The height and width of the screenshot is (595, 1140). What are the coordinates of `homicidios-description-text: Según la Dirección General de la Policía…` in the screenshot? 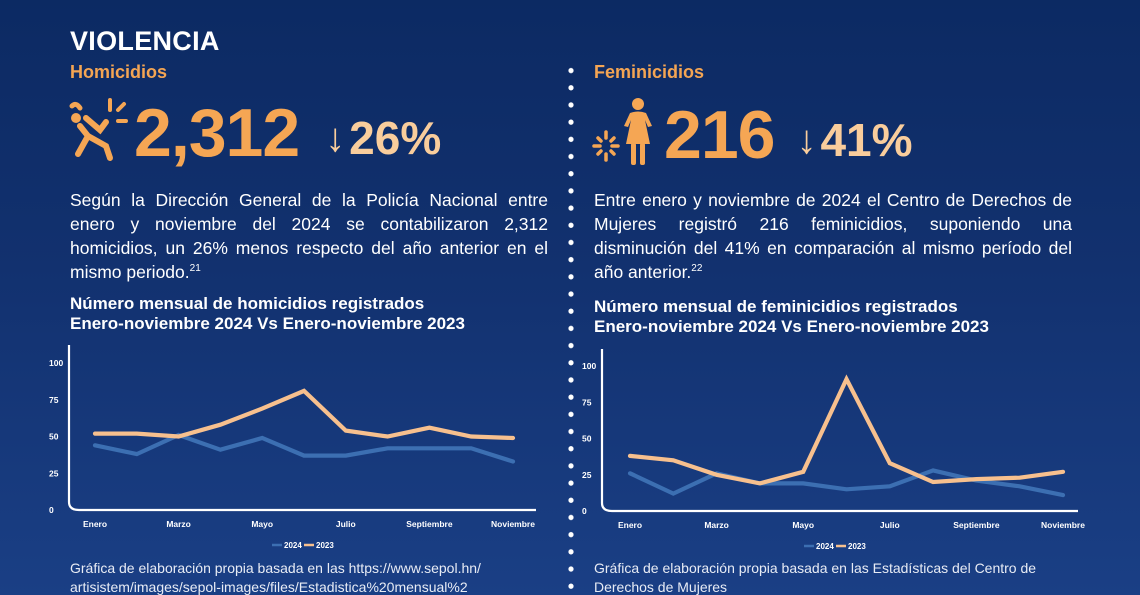 It's located at (309, 236).